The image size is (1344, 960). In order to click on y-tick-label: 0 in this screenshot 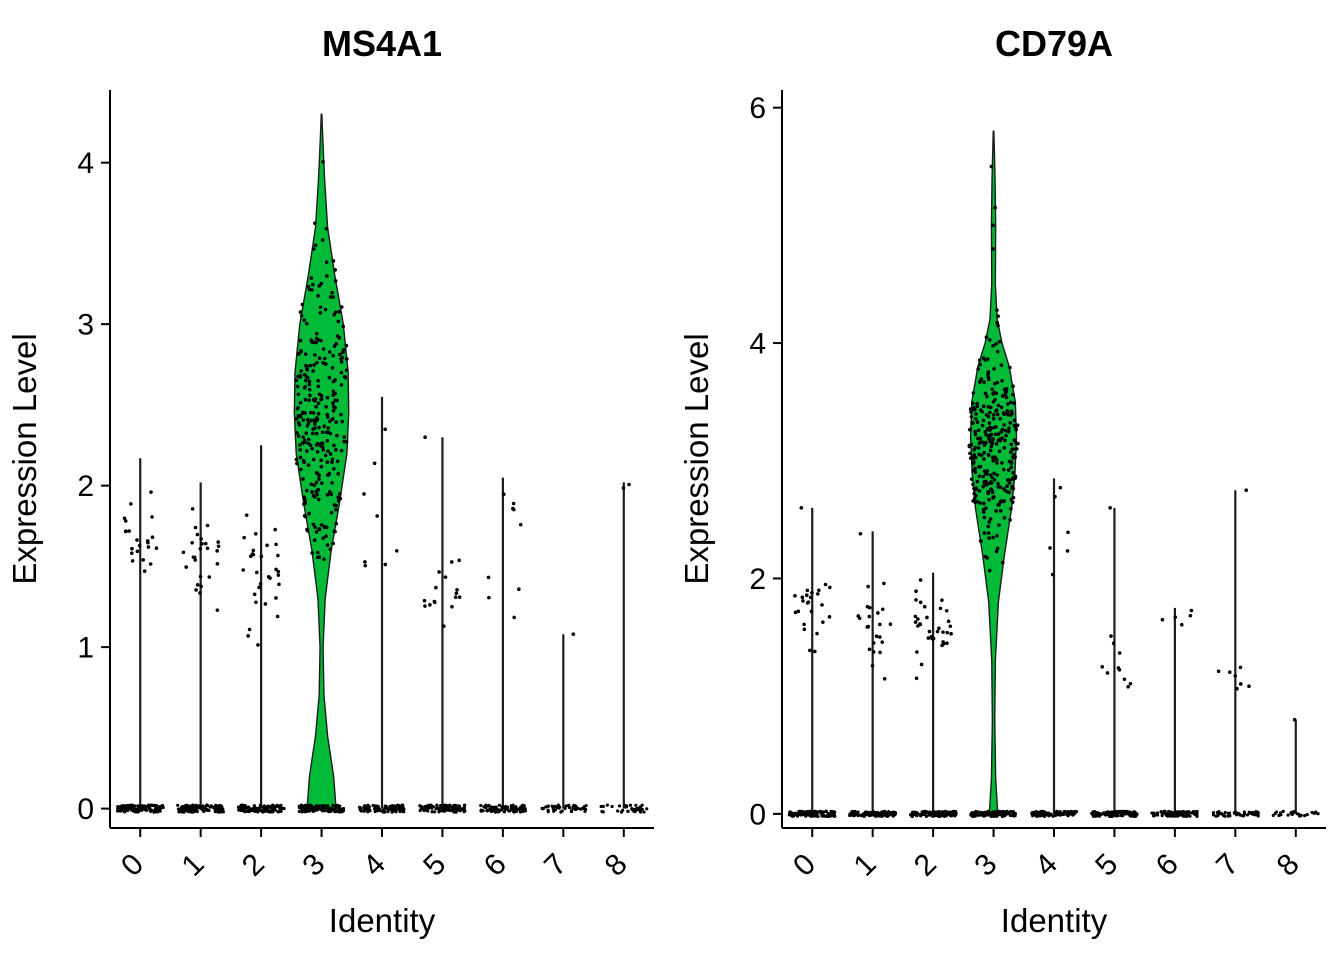, I will do `click(757, 814)`.